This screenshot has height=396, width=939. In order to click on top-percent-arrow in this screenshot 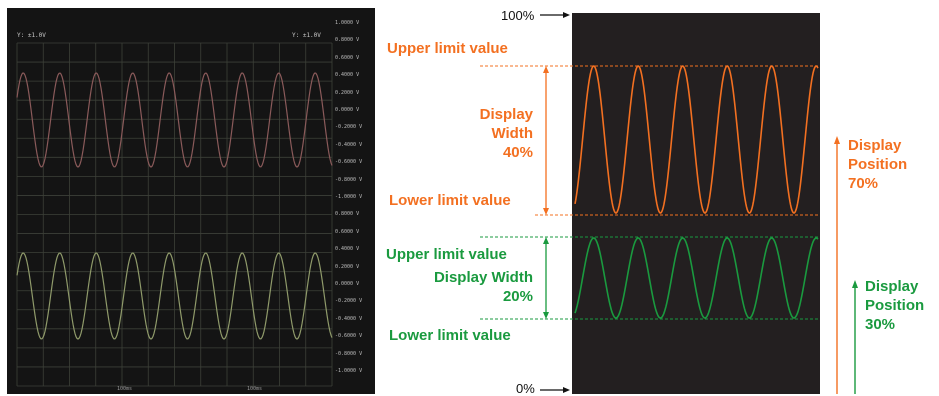, I will do `click(555, 15)`.